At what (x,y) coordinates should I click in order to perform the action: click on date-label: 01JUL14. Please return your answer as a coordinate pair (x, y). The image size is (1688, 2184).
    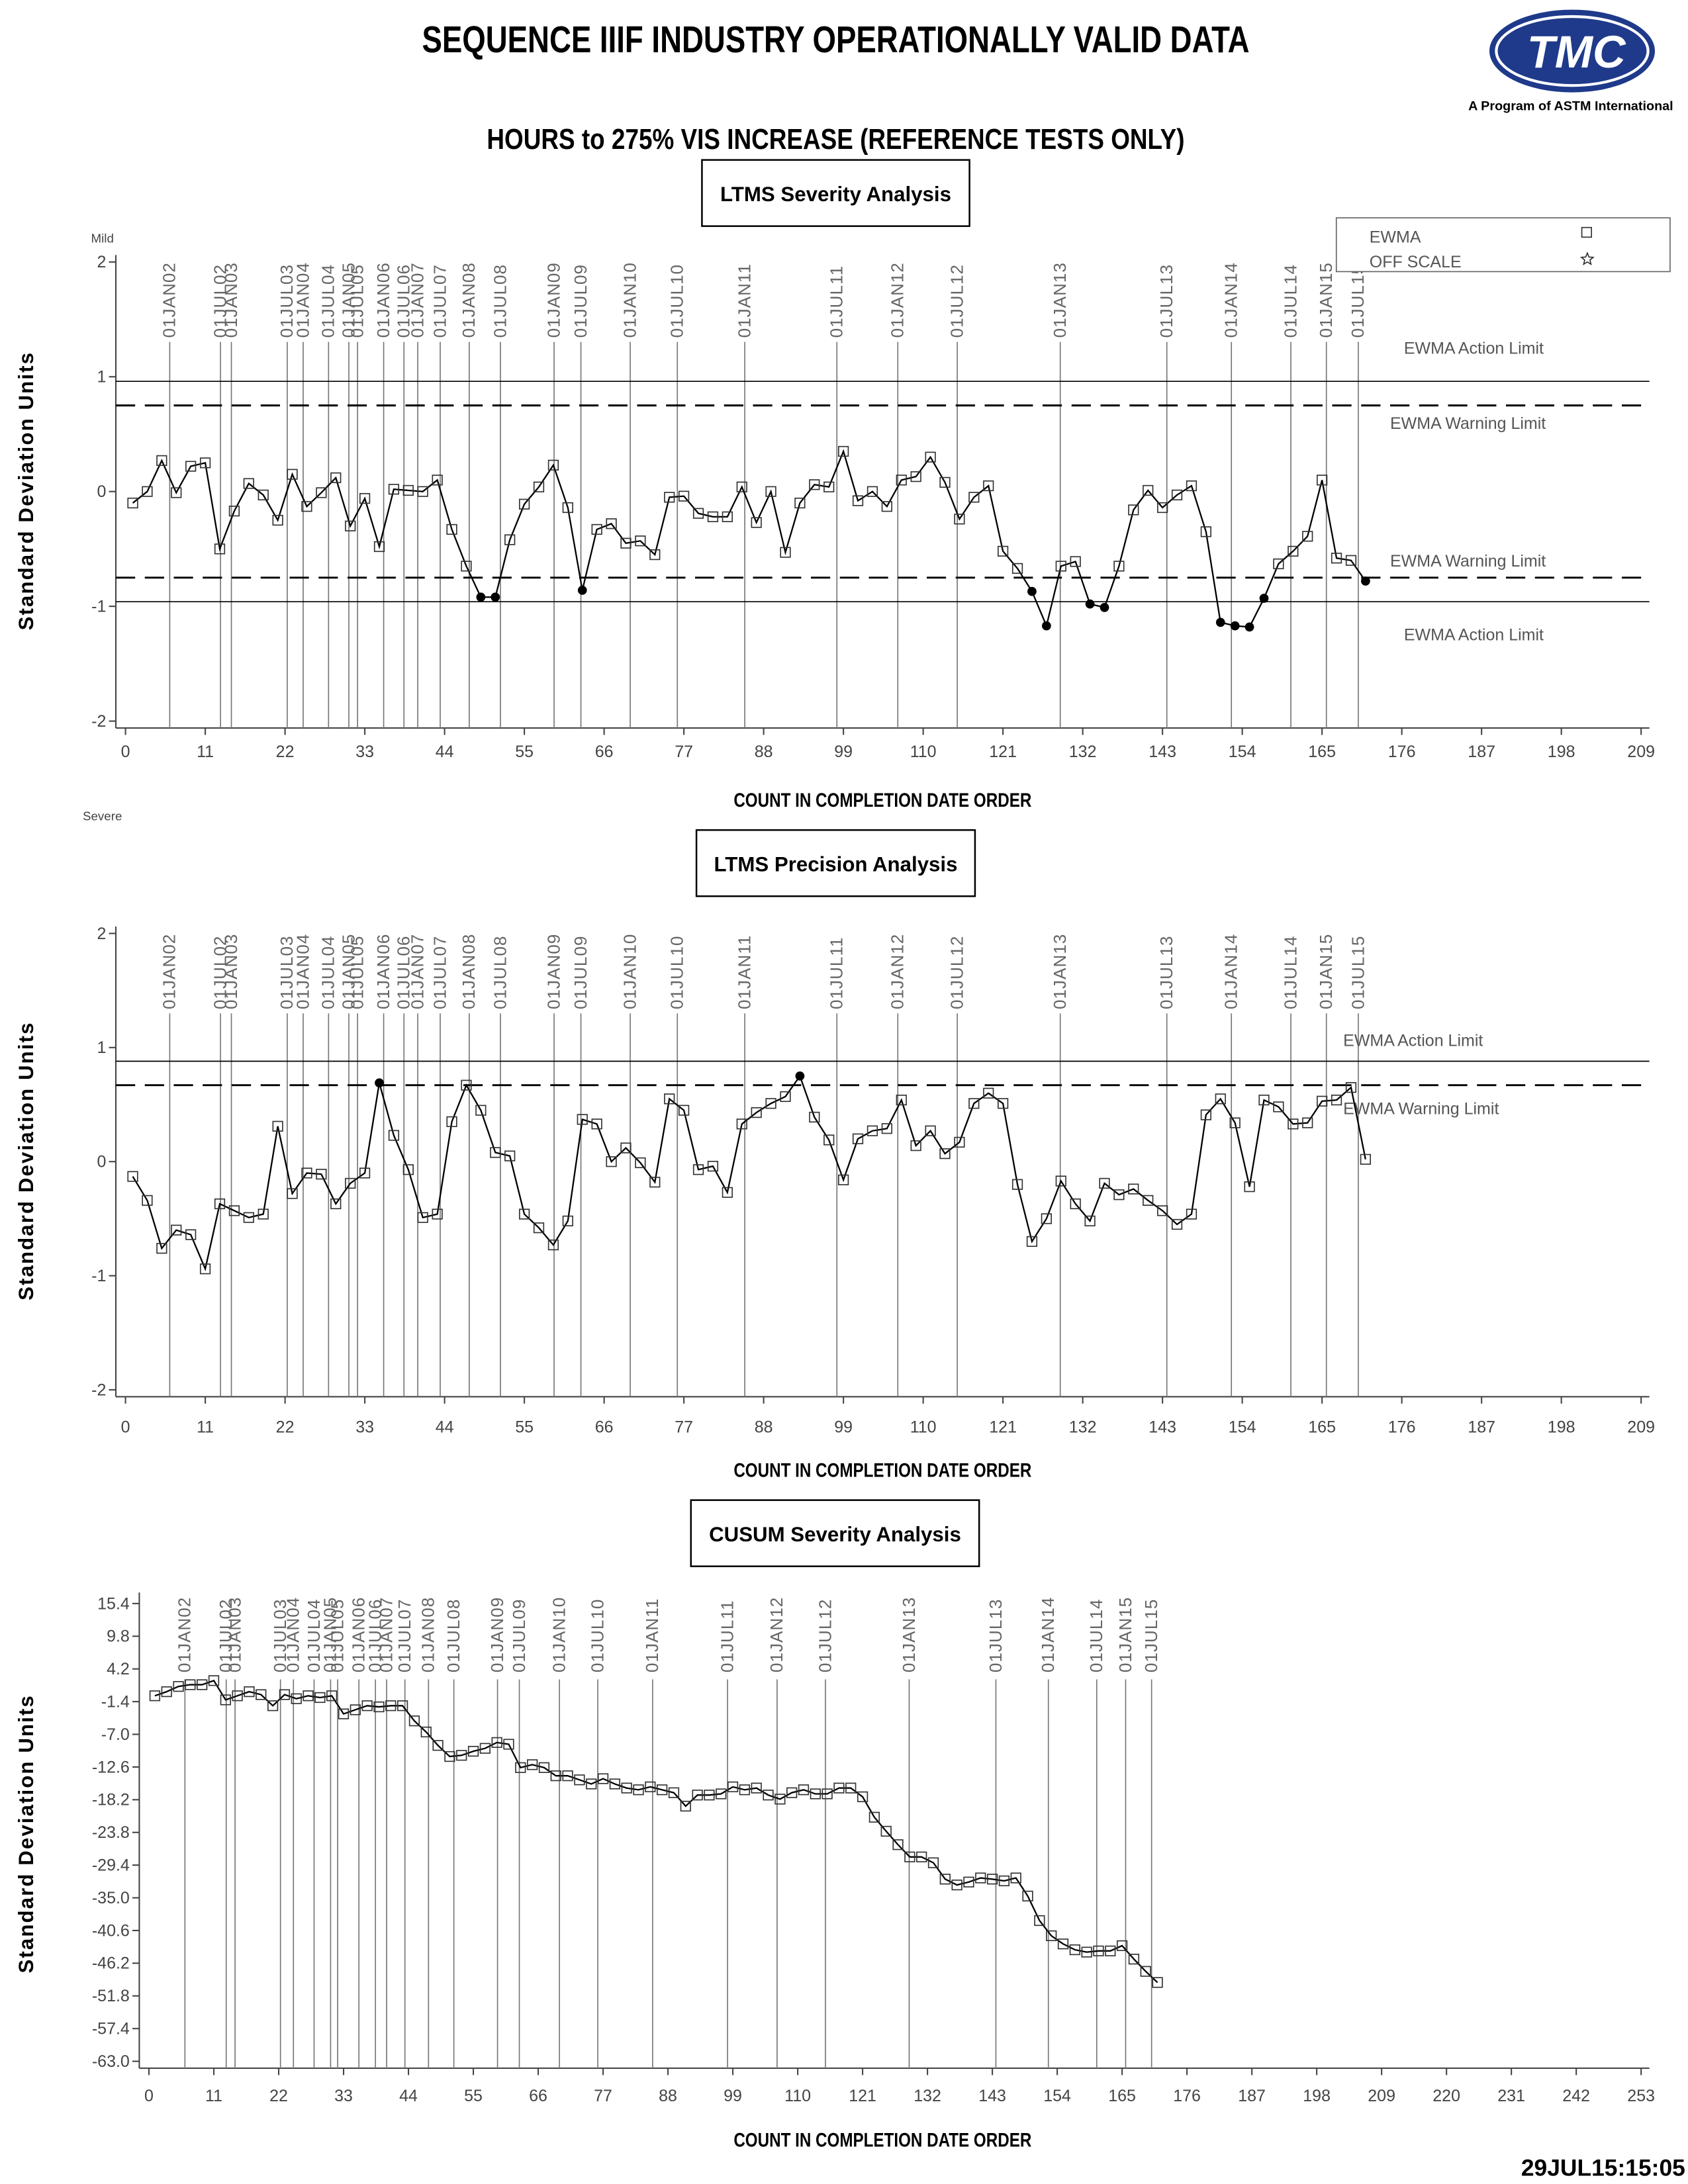
    Looking at the image, I should click on (1096, 1636).